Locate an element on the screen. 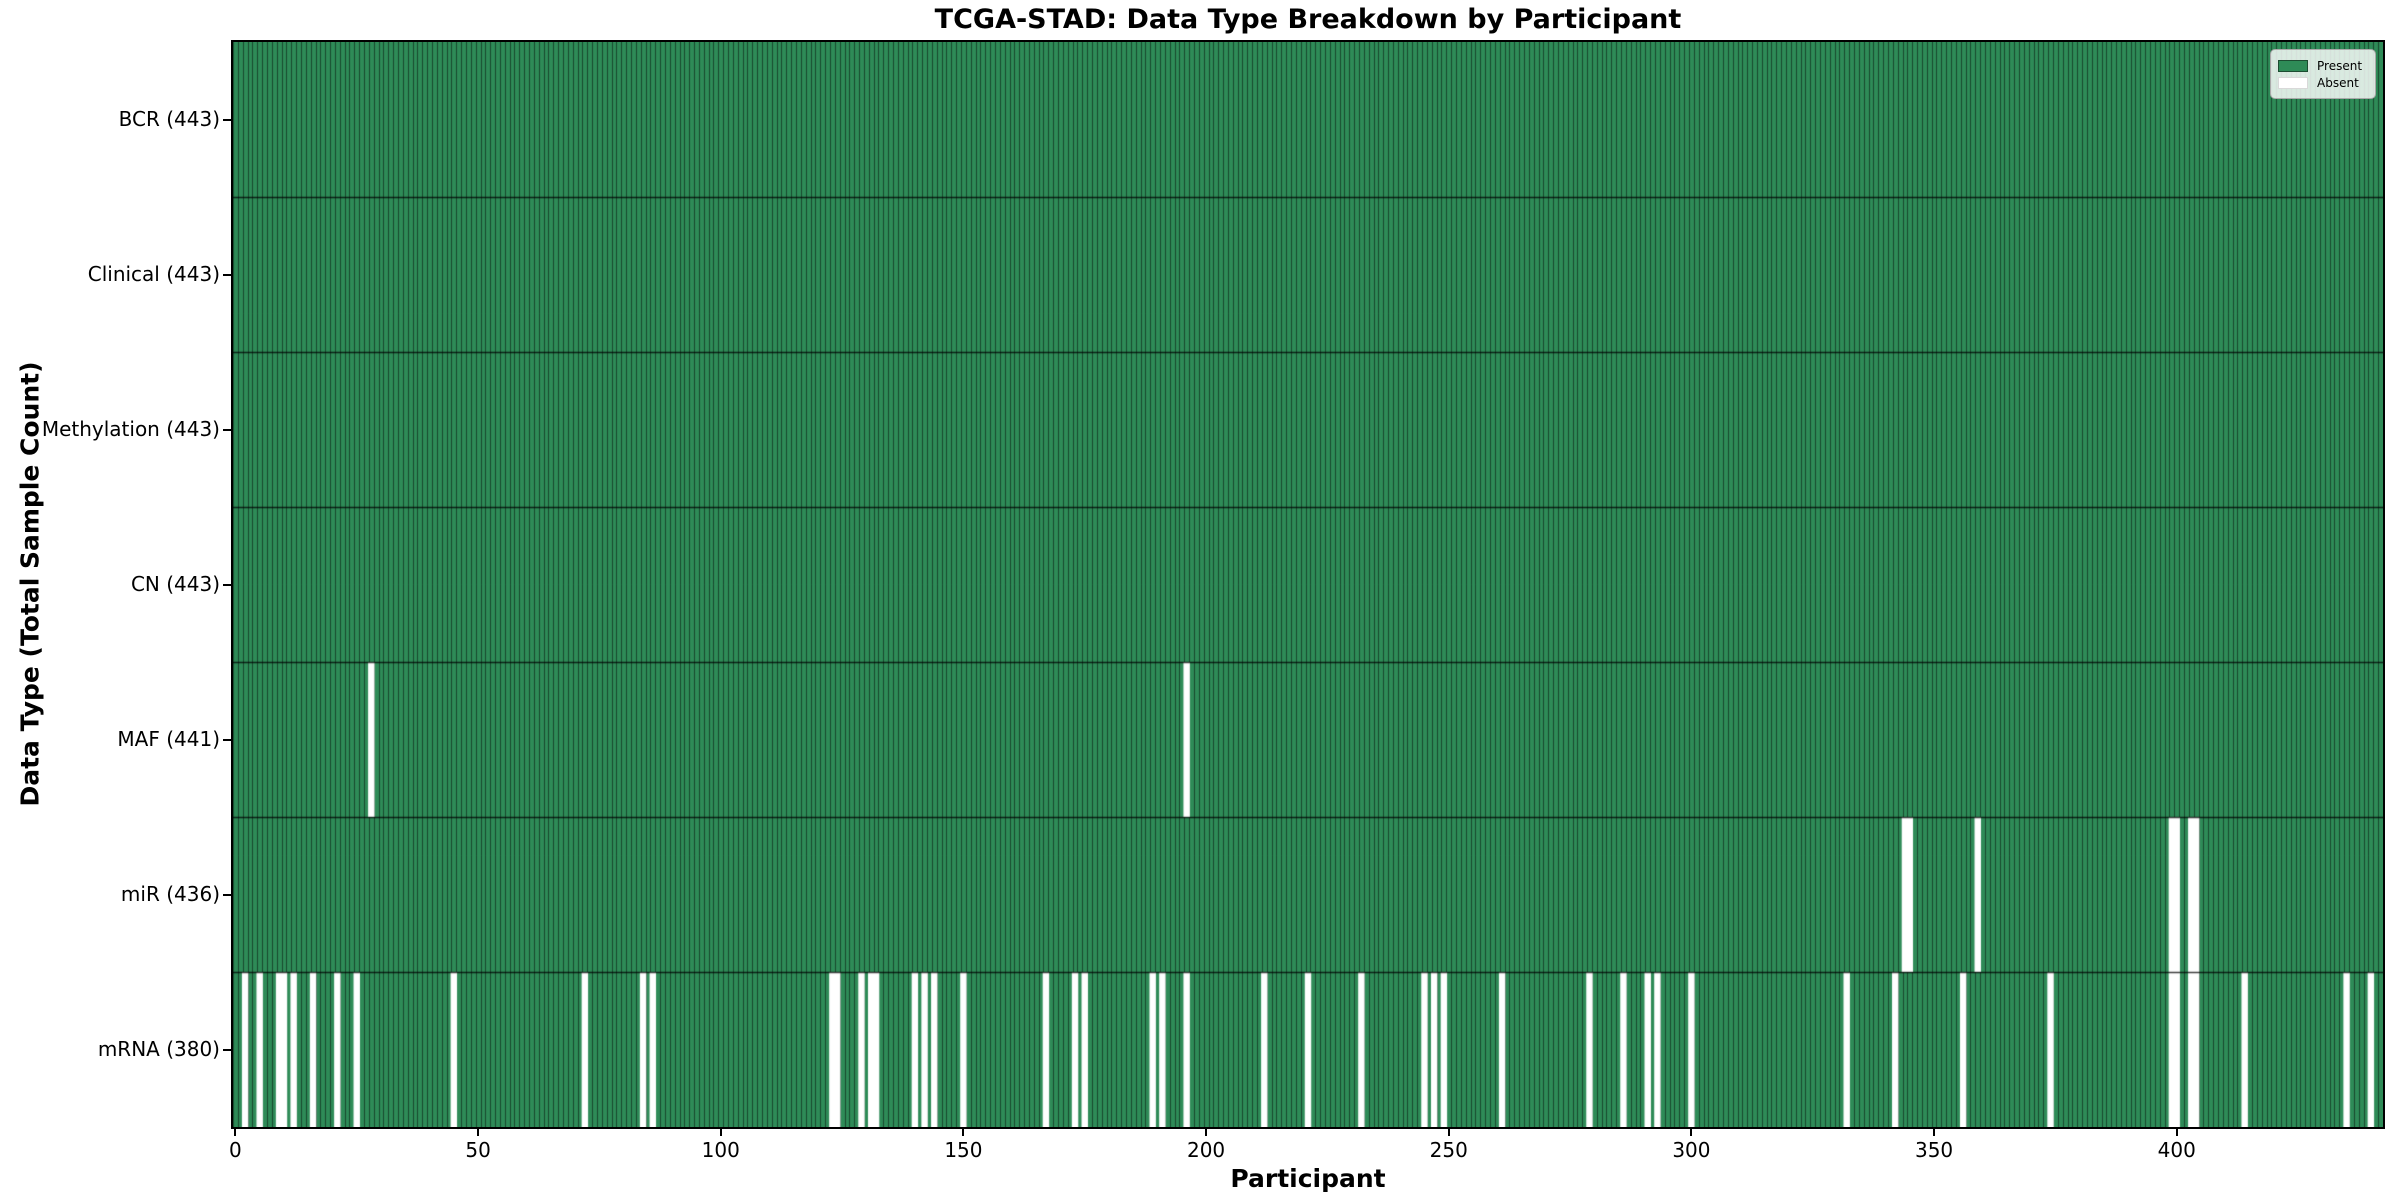  legend: Present Absent is located at coordinates (2323, 74).